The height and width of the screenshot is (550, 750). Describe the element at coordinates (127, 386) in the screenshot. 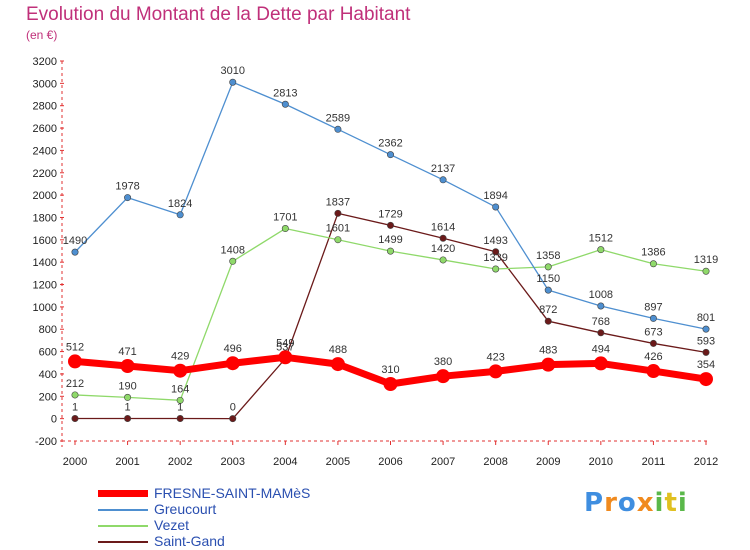

I see `data-label: 190` at that location.